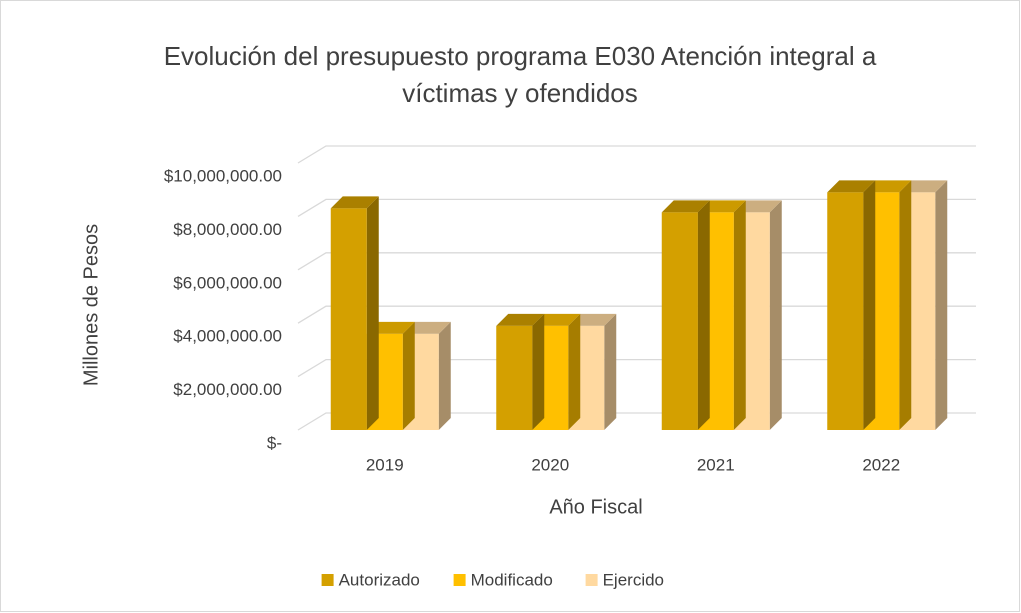 This screenshot has height=613, width=1021. What do you see at coordinates (91, 305) in the screenshot?
I see `y-axis-title: Millones de Pesos` at bounding box center [91, 305].